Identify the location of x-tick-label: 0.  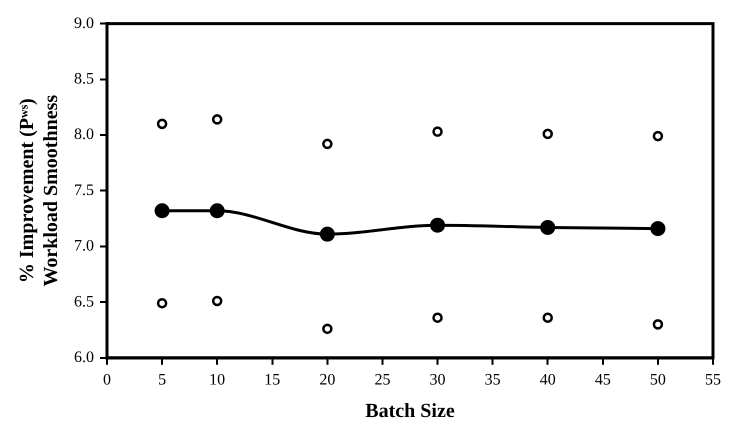
(107, 380).